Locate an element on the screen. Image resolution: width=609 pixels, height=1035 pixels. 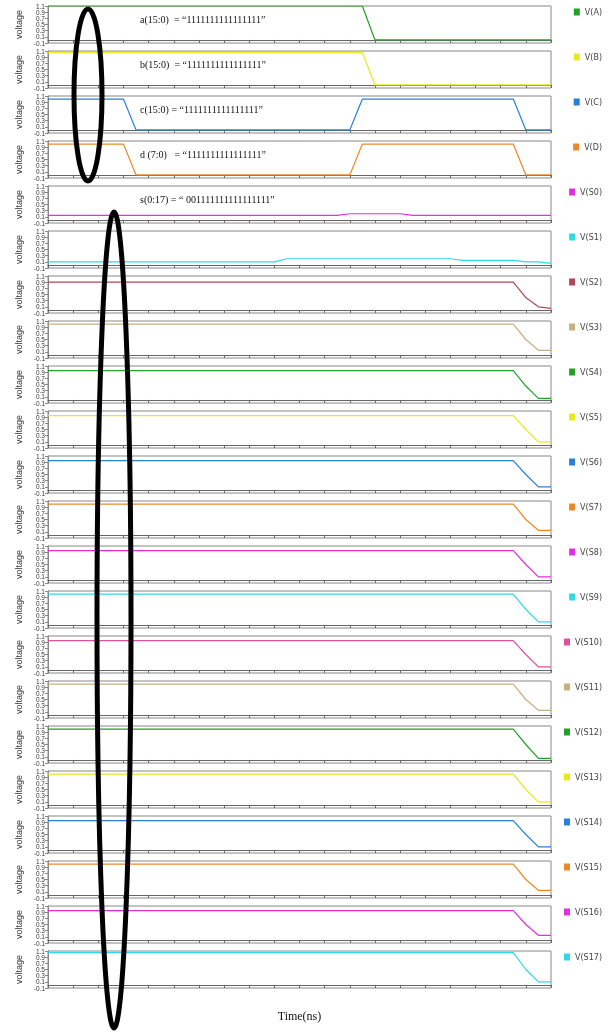
annotation: a(15:0) = “1111111111111111” is located at coordinates (203, 19).